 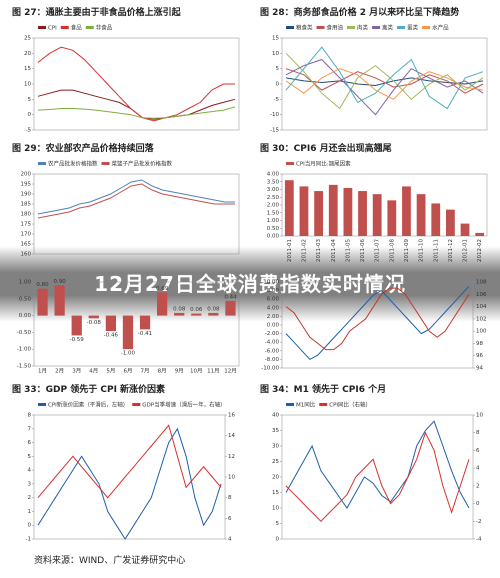 I want to click on x-tick-label: 5月, so click(x=110, y=371).